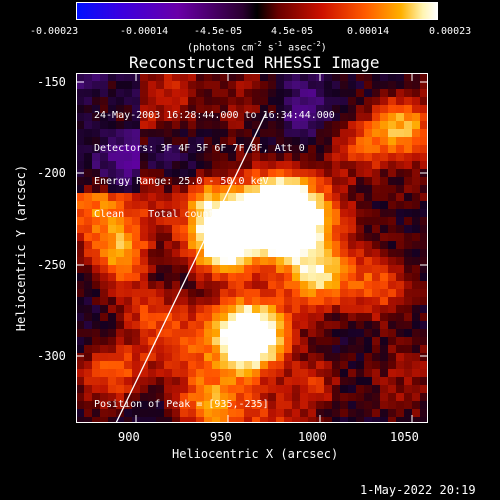 The width and height of the screenshot is (500, 500). What do you see at coordinates (218, 31) in the screenshot?
I see `colorbar-tick: -4.5e-05` at bounding box center [218, 31].